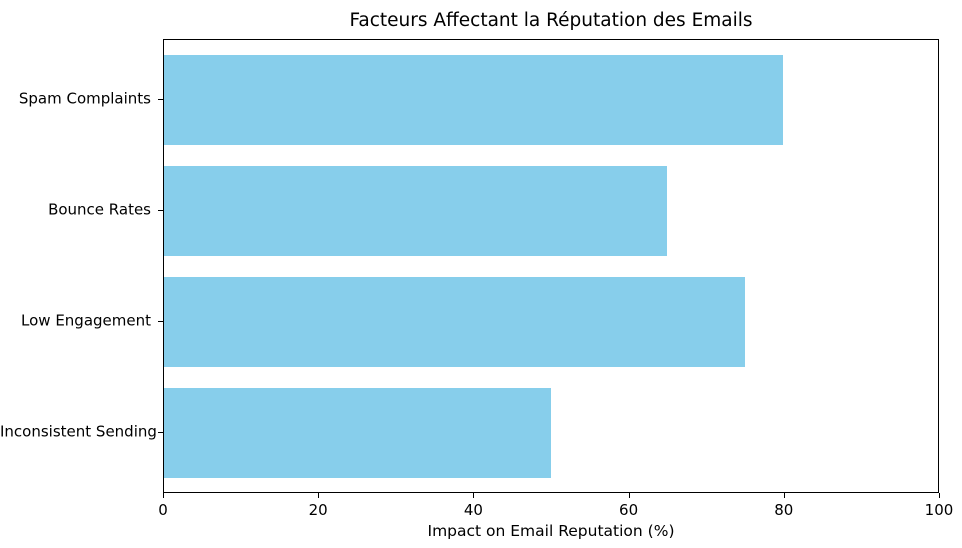 The image size is (962, 548). I want to click on x-tick-label: 80, so click(784, 510).